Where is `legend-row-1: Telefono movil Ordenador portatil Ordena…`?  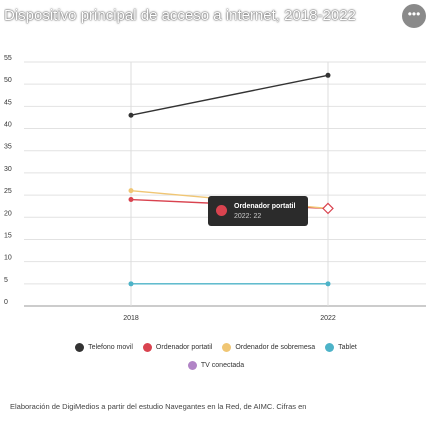
legend-row-1: Telefono movil Ordenador portatil Ordena… is located at coordinates (216, 347).